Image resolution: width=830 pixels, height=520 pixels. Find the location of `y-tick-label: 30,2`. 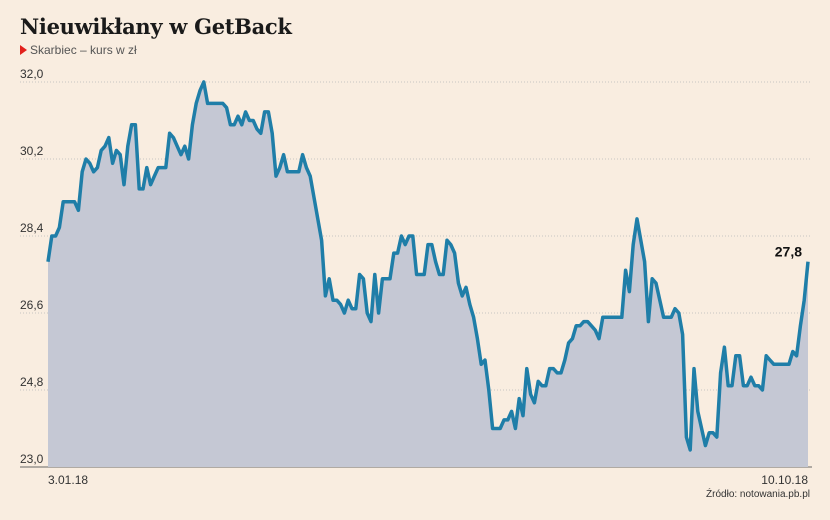

y-tick-label: 30,2 is located at coordinates (32, 151).